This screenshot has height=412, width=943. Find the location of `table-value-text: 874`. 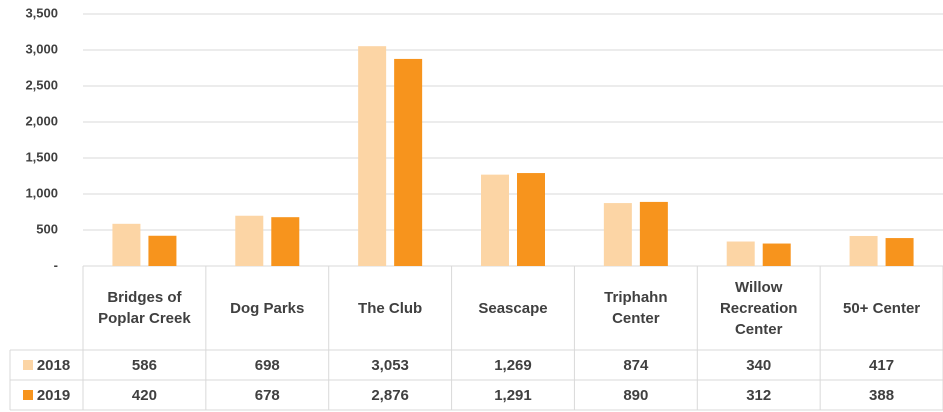

table-value-text: 874 is located at coordinates (636, 365).